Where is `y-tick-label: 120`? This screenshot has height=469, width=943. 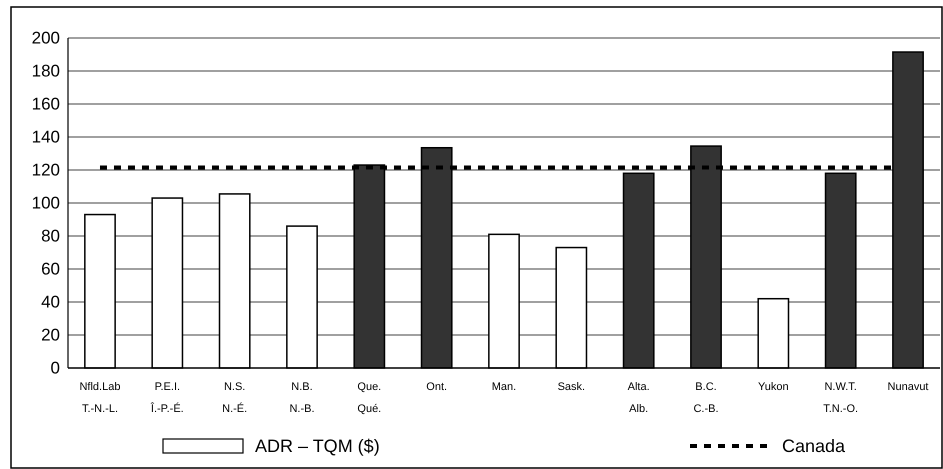 y-tick-label: 120 is located at coordinates (46, 170).